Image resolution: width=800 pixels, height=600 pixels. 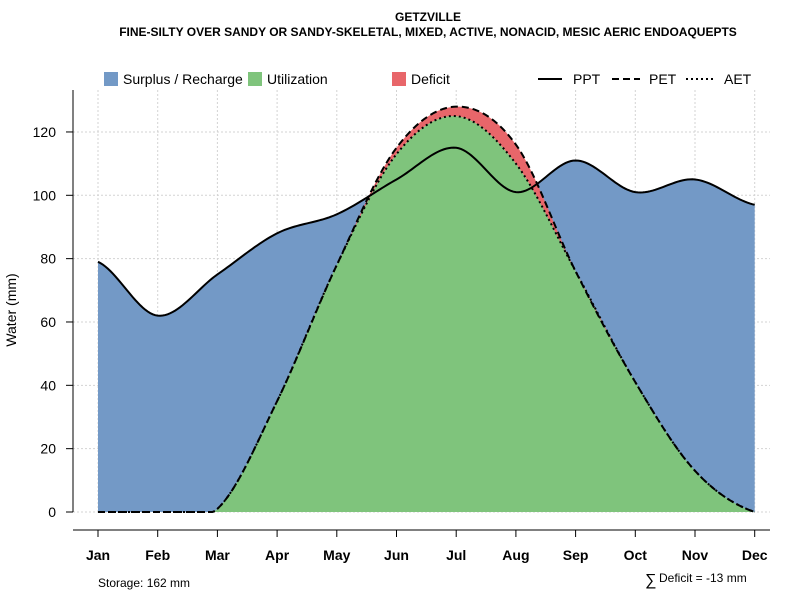 I want to click on chart-title: GETZVILLE, so click(x=428, y=17).